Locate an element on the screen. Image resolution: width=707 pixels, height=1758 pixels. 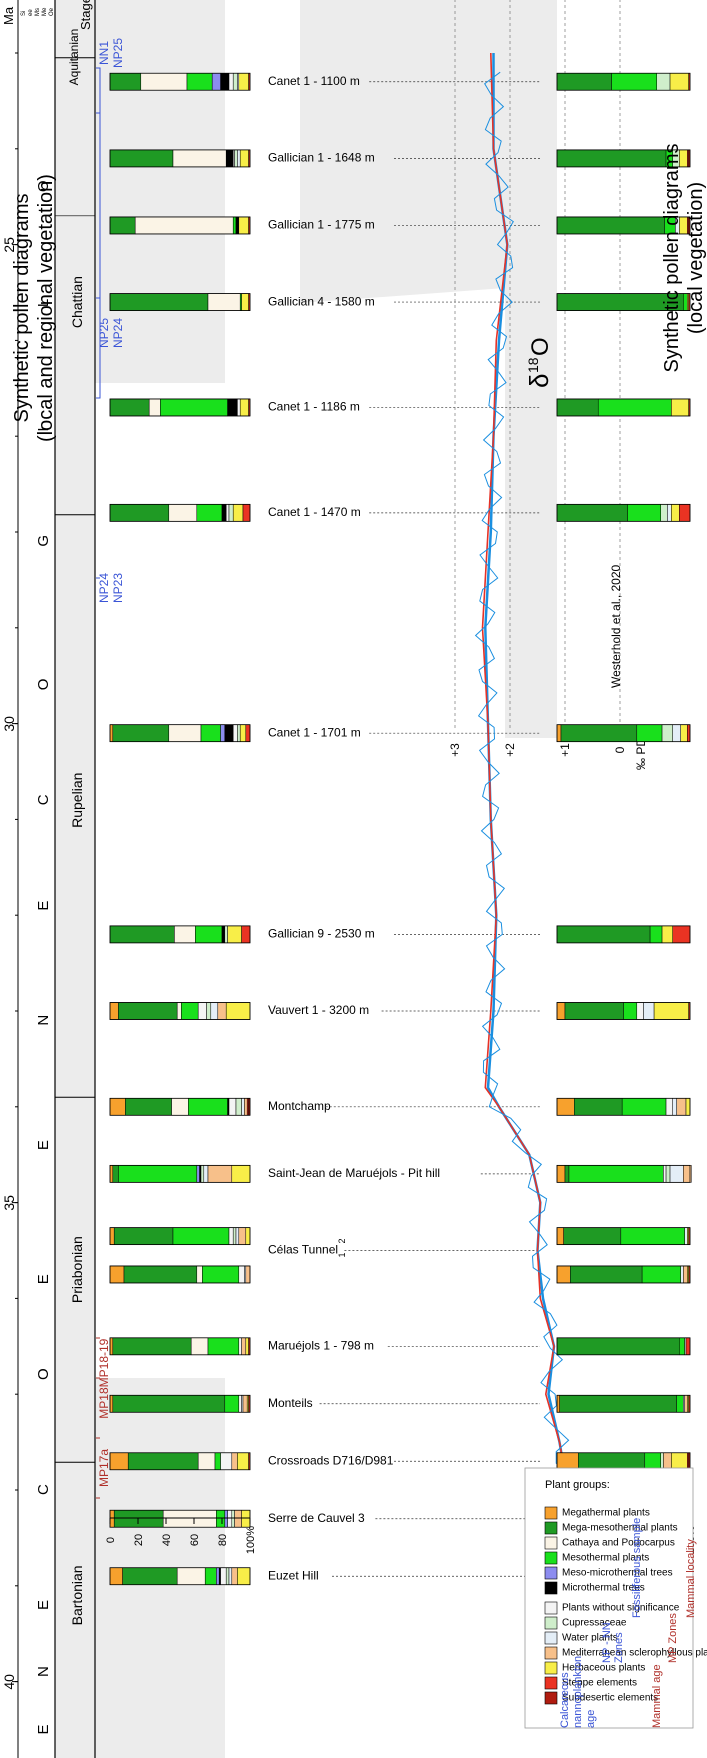
ma-tick-label: 25 is located at coordinates (9, 245).